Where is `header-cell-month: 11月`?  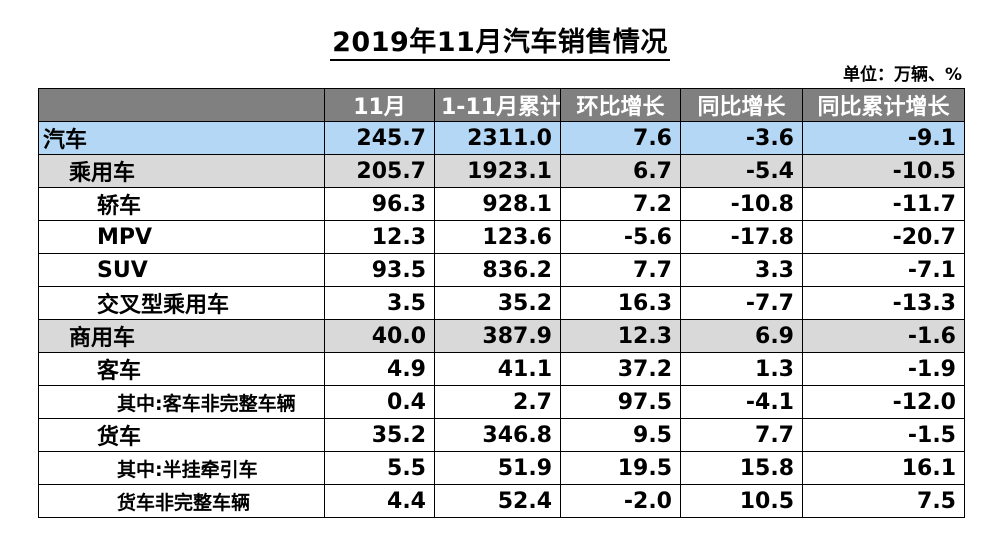 header-cell-month: 11月 is located at coordinates (379, 105).